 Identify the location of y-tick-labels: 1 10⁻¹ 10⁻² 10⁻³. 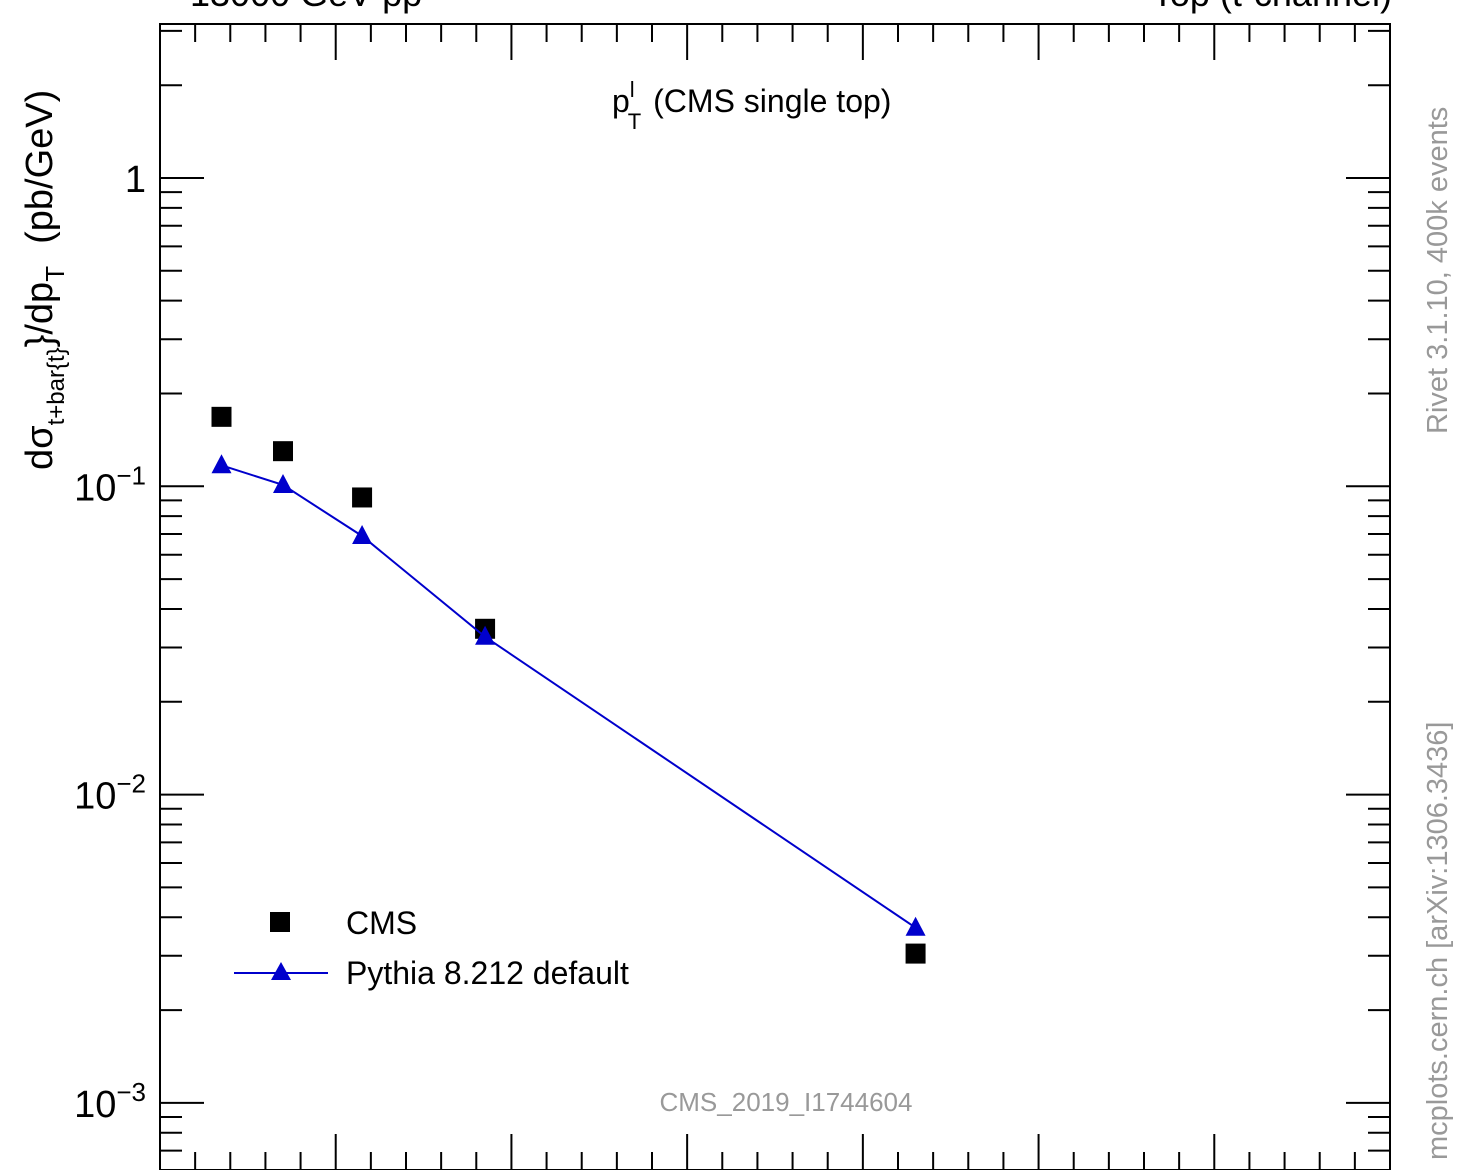
(110, 642).